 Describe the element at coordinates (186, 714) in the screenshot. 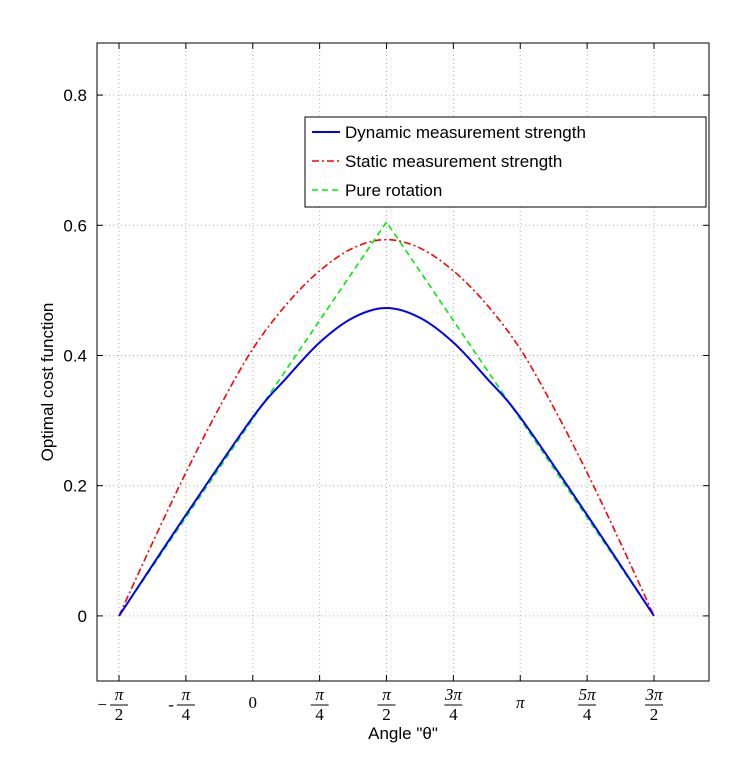

I see `x-tick-denominator-1: 4` at that location.